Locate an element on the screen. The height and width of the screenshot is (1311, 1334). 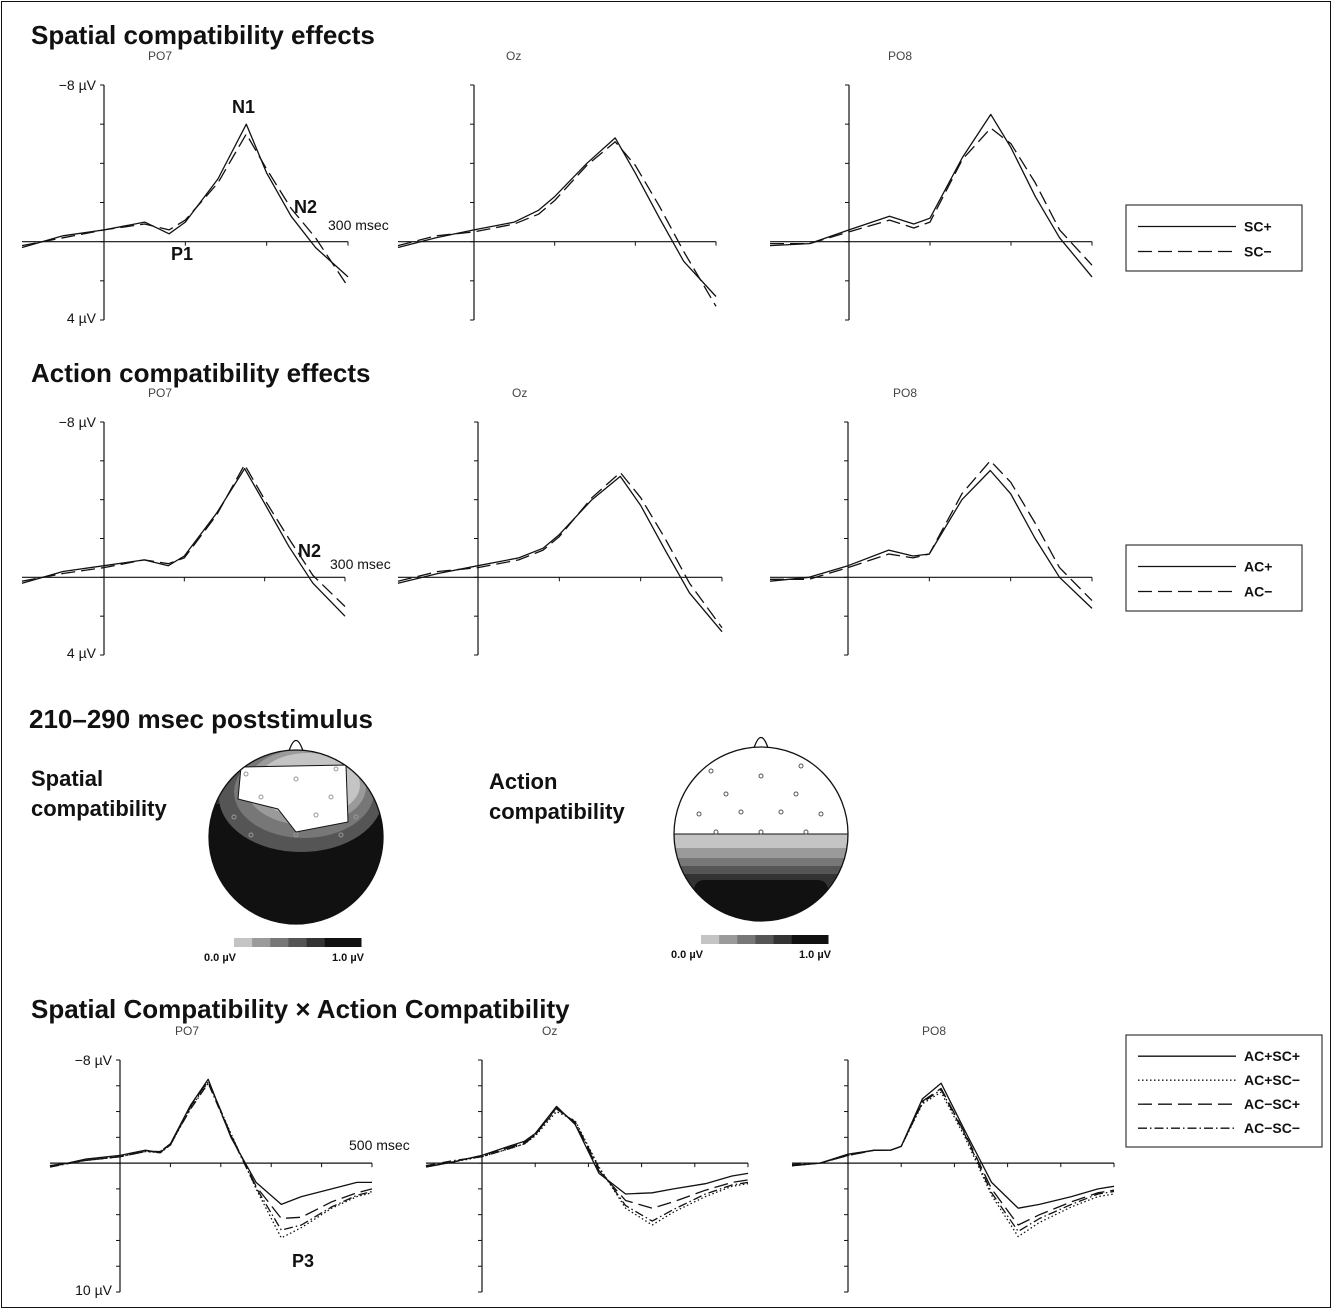
legend-label: AC+SC+ is located at coordinates (1272, 1056).